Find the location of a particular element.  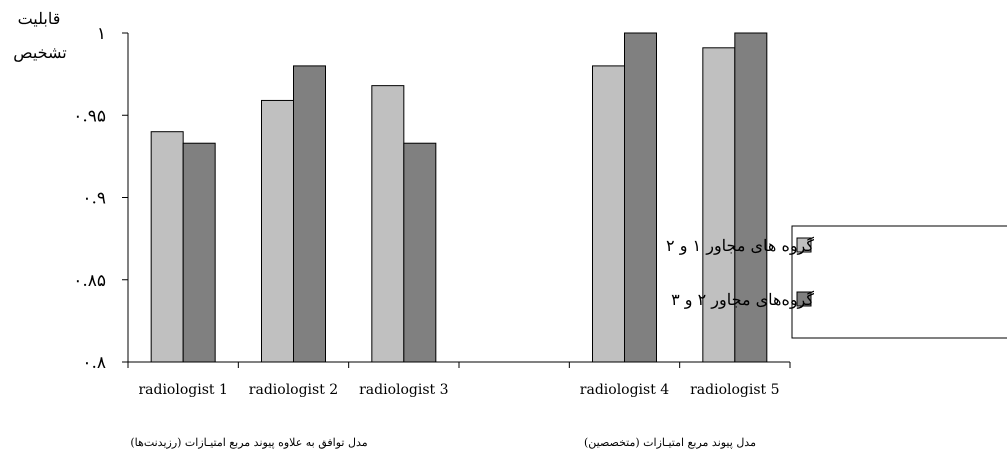

legend: گروه های مجاور ۱ و ۲ گروه‌های مجاور ۲ و ۳ is located at coordinates (836, 282).